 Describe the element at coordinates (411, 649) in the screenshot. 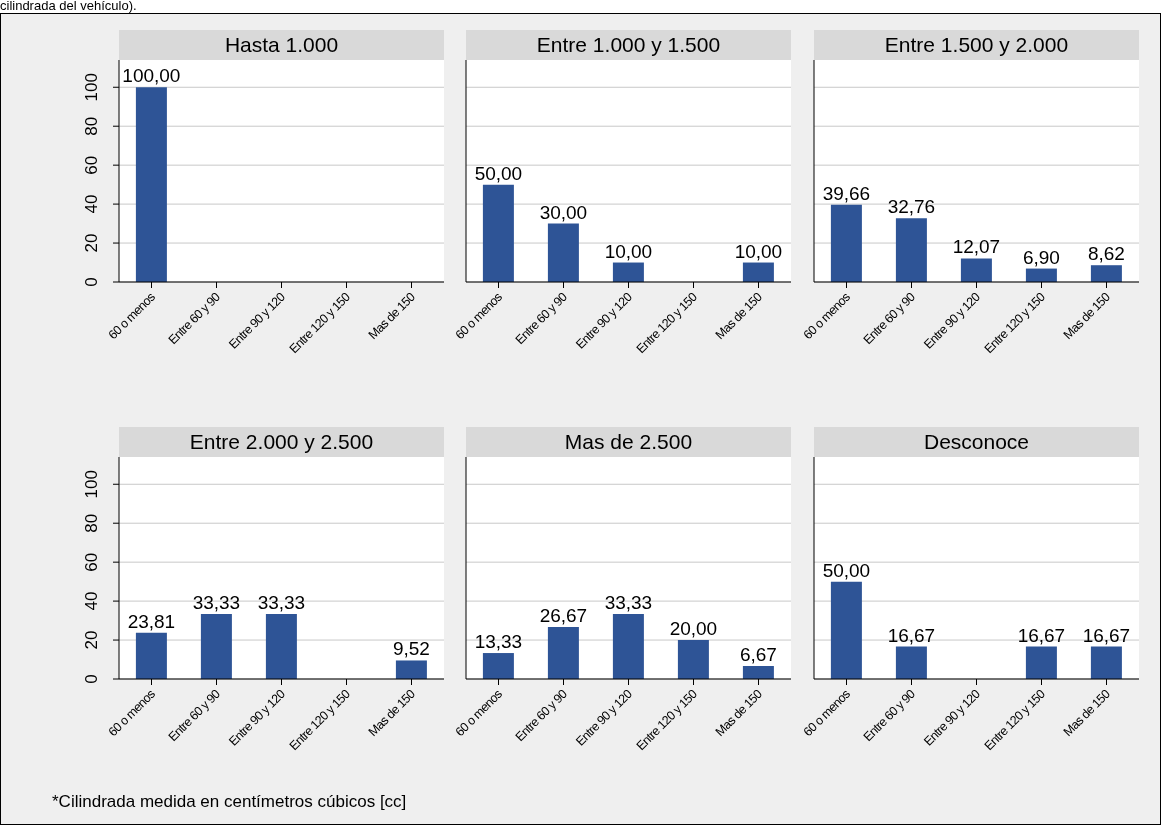

I see `data-label: 9,52` at that location.